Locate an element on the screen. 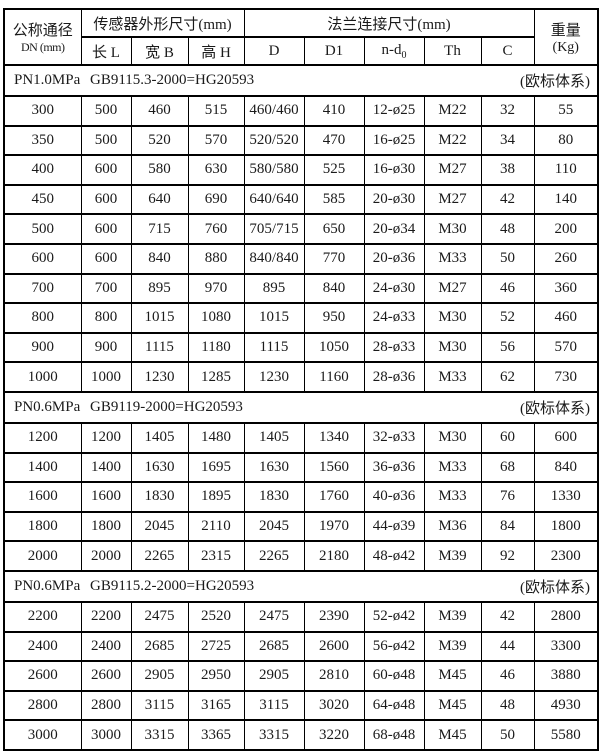  table-cell: 52 is located at coordinates (507, 318).